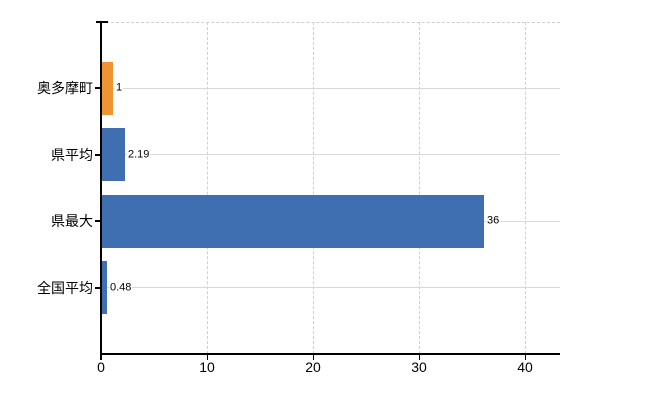 This screenshot has height=400, width=650. Describe the element at coordinates (493, 221) in the screenshot. I see `bar-value-label: 36` at that location.